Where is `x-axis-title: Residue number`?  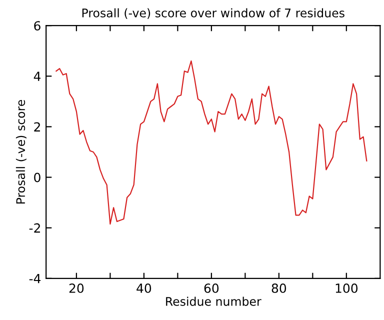 x-axis-title: Residue number is located at coordinates (214, 301).